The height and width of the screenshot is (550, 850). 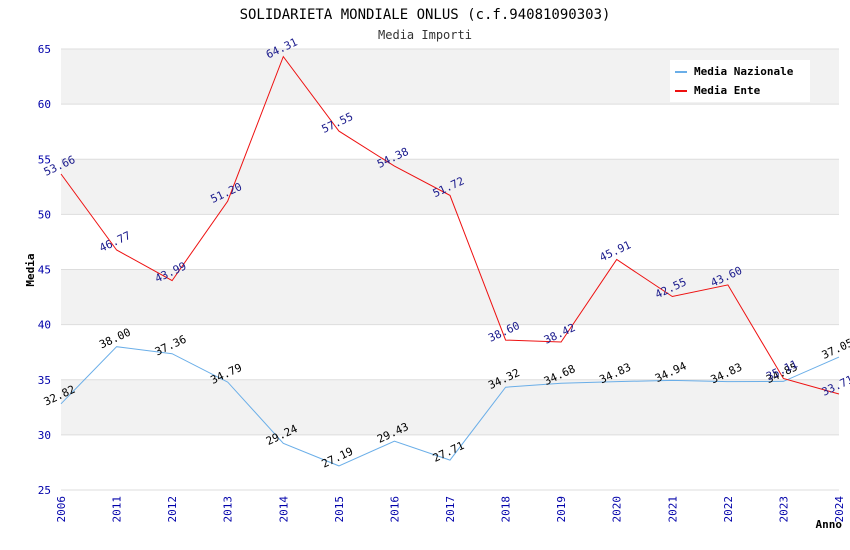 I want to click on chart-subtitle: Media Importi, so click(x=425, y=35).